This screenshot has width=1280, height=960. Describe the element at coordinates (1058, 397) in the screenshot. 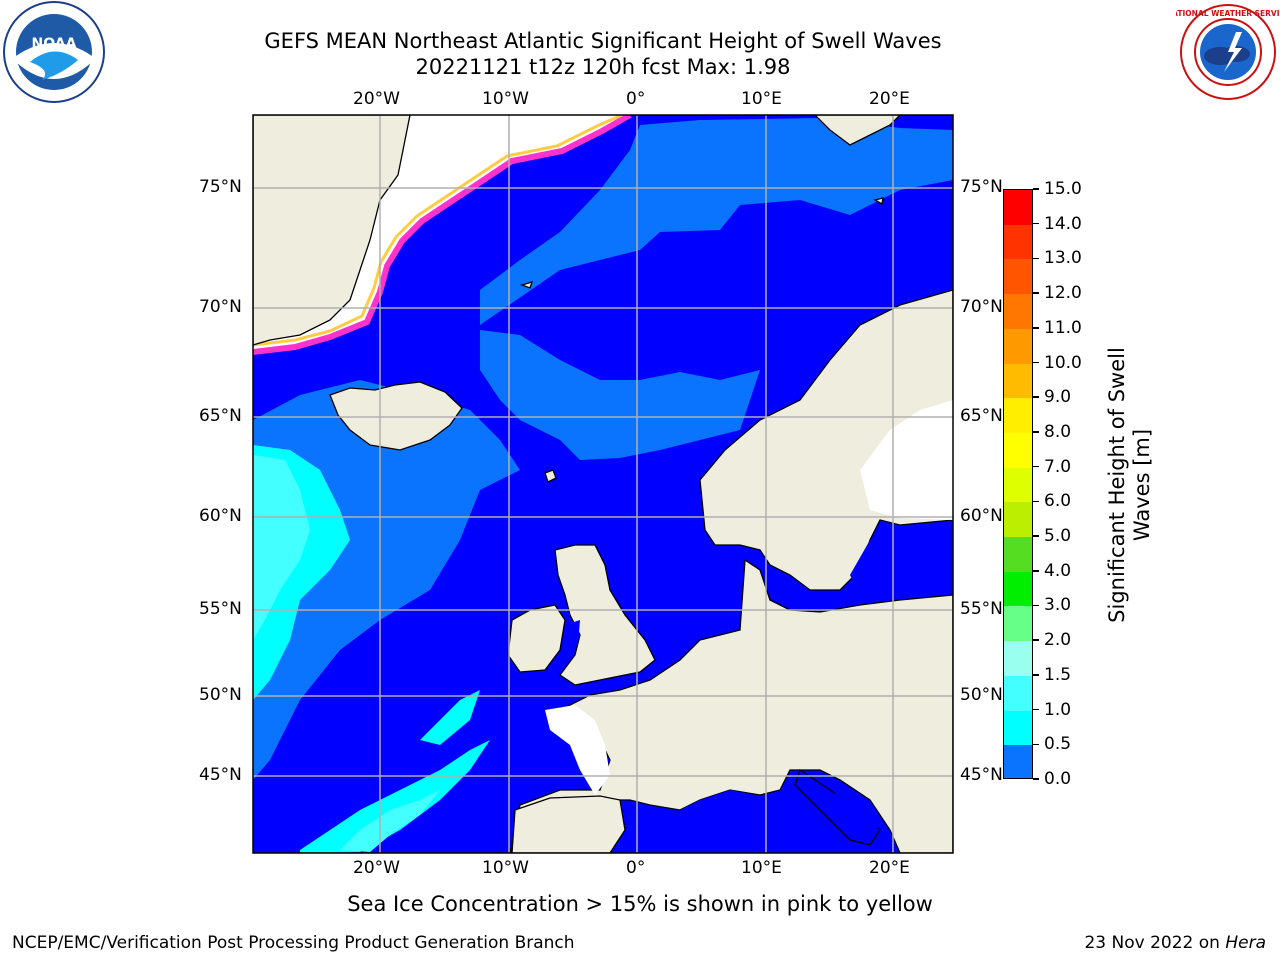

I see `colorbar-tick-label: 9.0` at that location.